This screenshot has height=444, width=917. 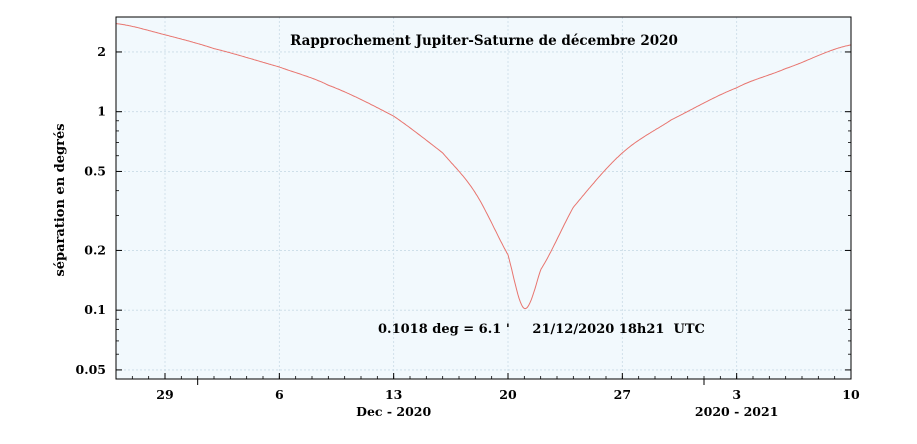 What do you see at coordinates (541, 329) in the screenshot?
I see `minimum-annotation: 0.1018 deg = 6.1 ' 21/12/2020 18h21 UTC` at bounding box center [541, 329].